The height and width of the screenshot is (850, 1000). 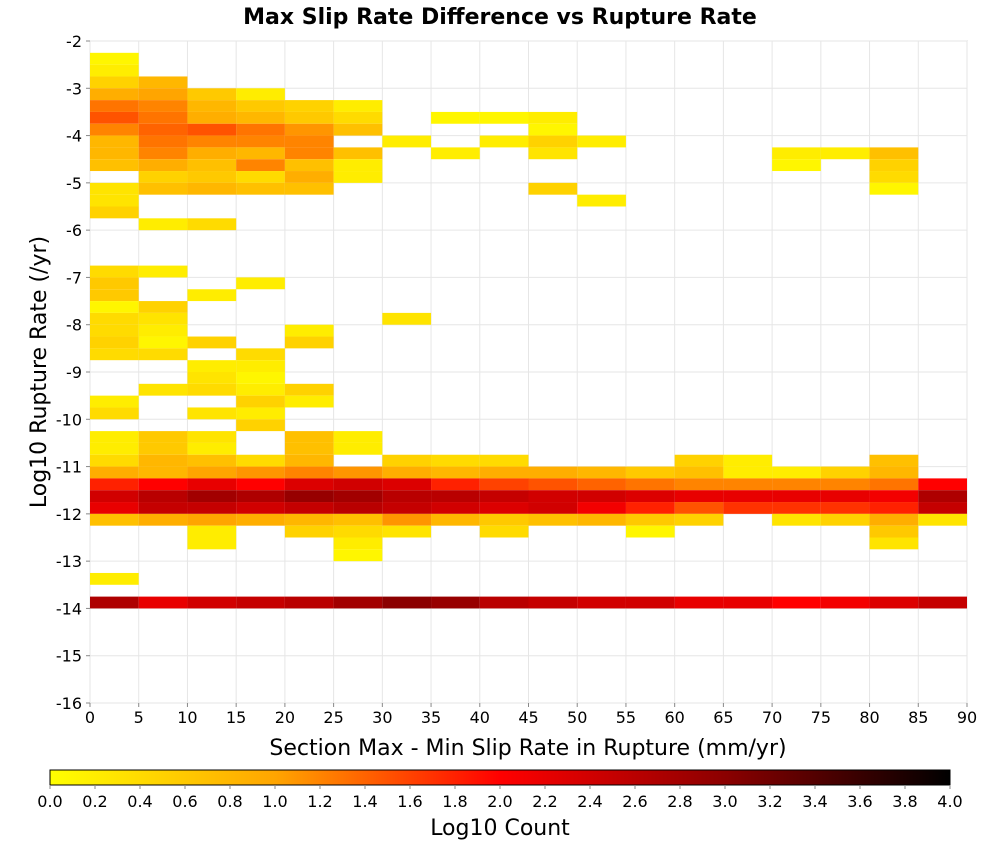 I want to click on colorbar-tick-label: 3.2, so click(x=769, y=801).